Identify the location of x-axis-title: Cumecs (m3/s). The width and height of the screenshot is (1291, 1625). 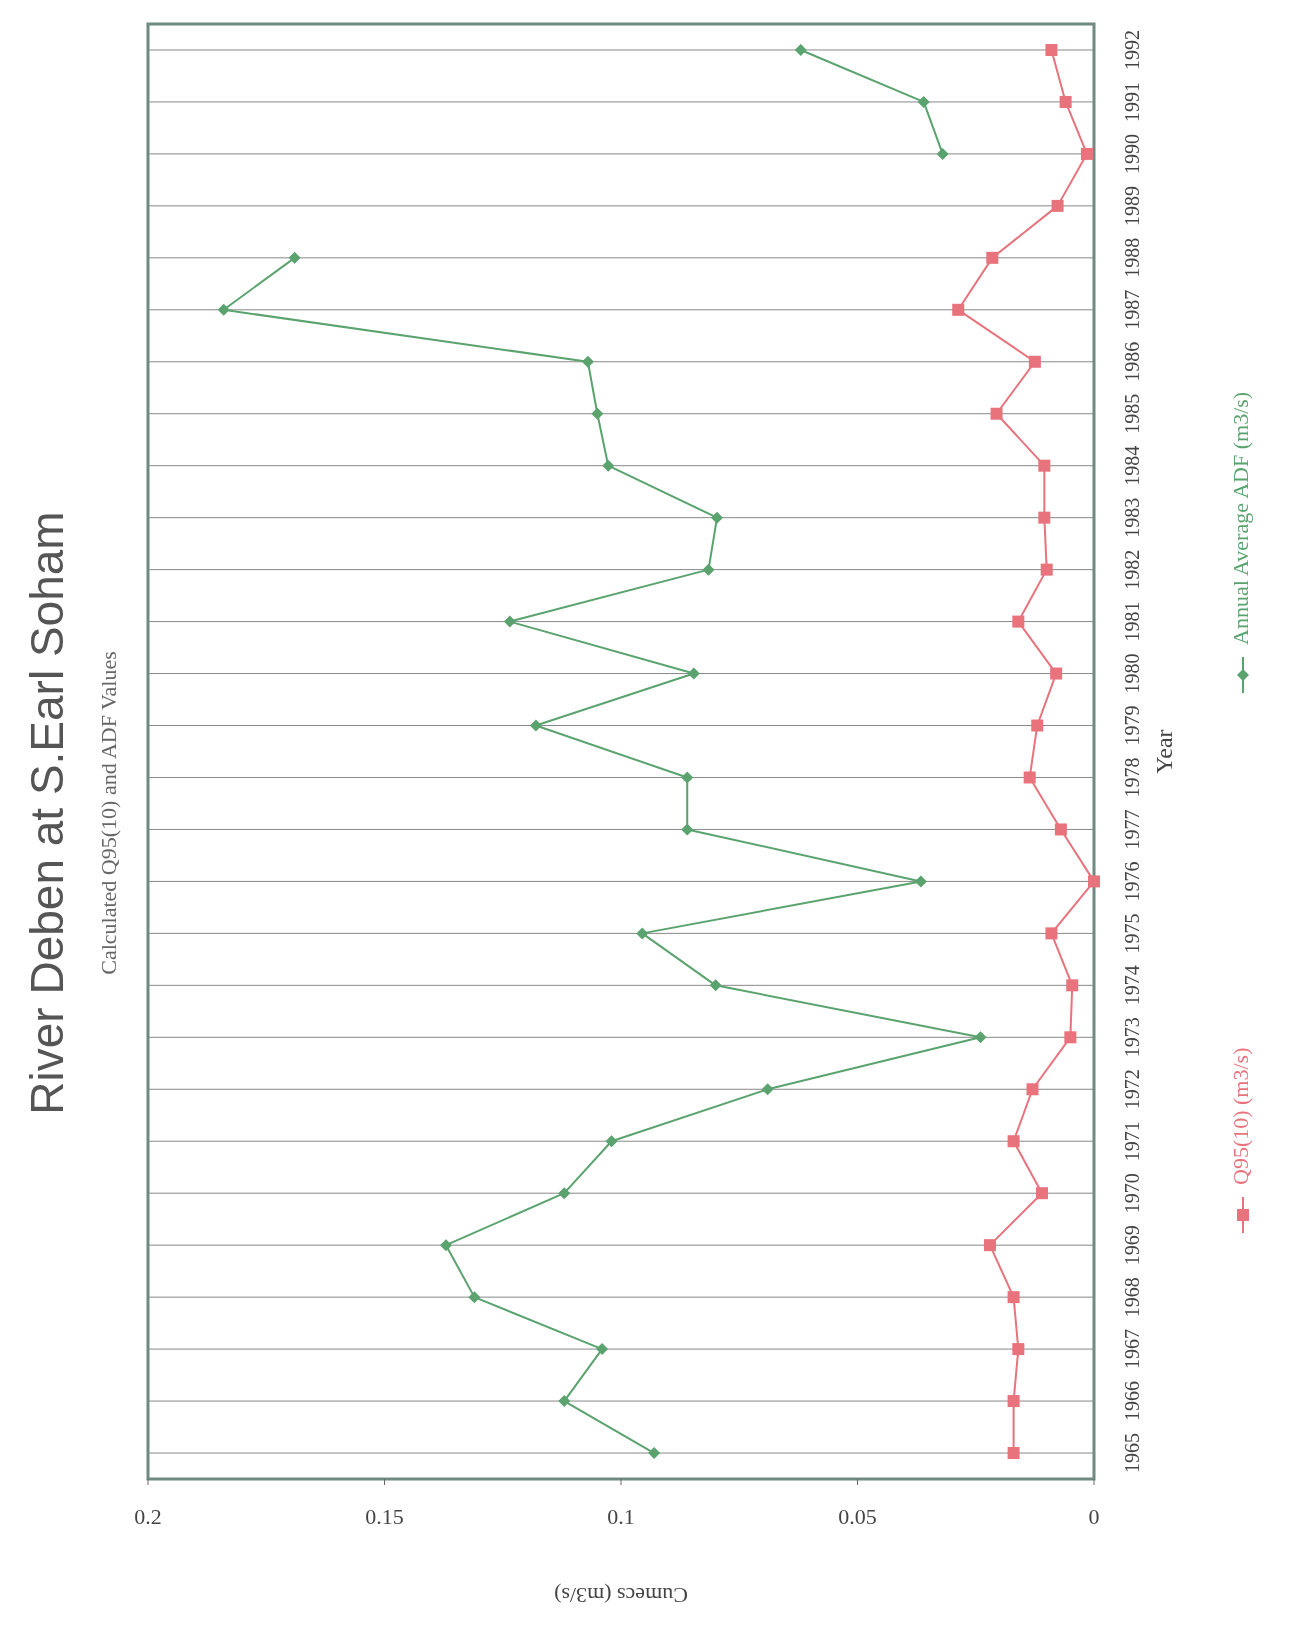
(621, 1595).